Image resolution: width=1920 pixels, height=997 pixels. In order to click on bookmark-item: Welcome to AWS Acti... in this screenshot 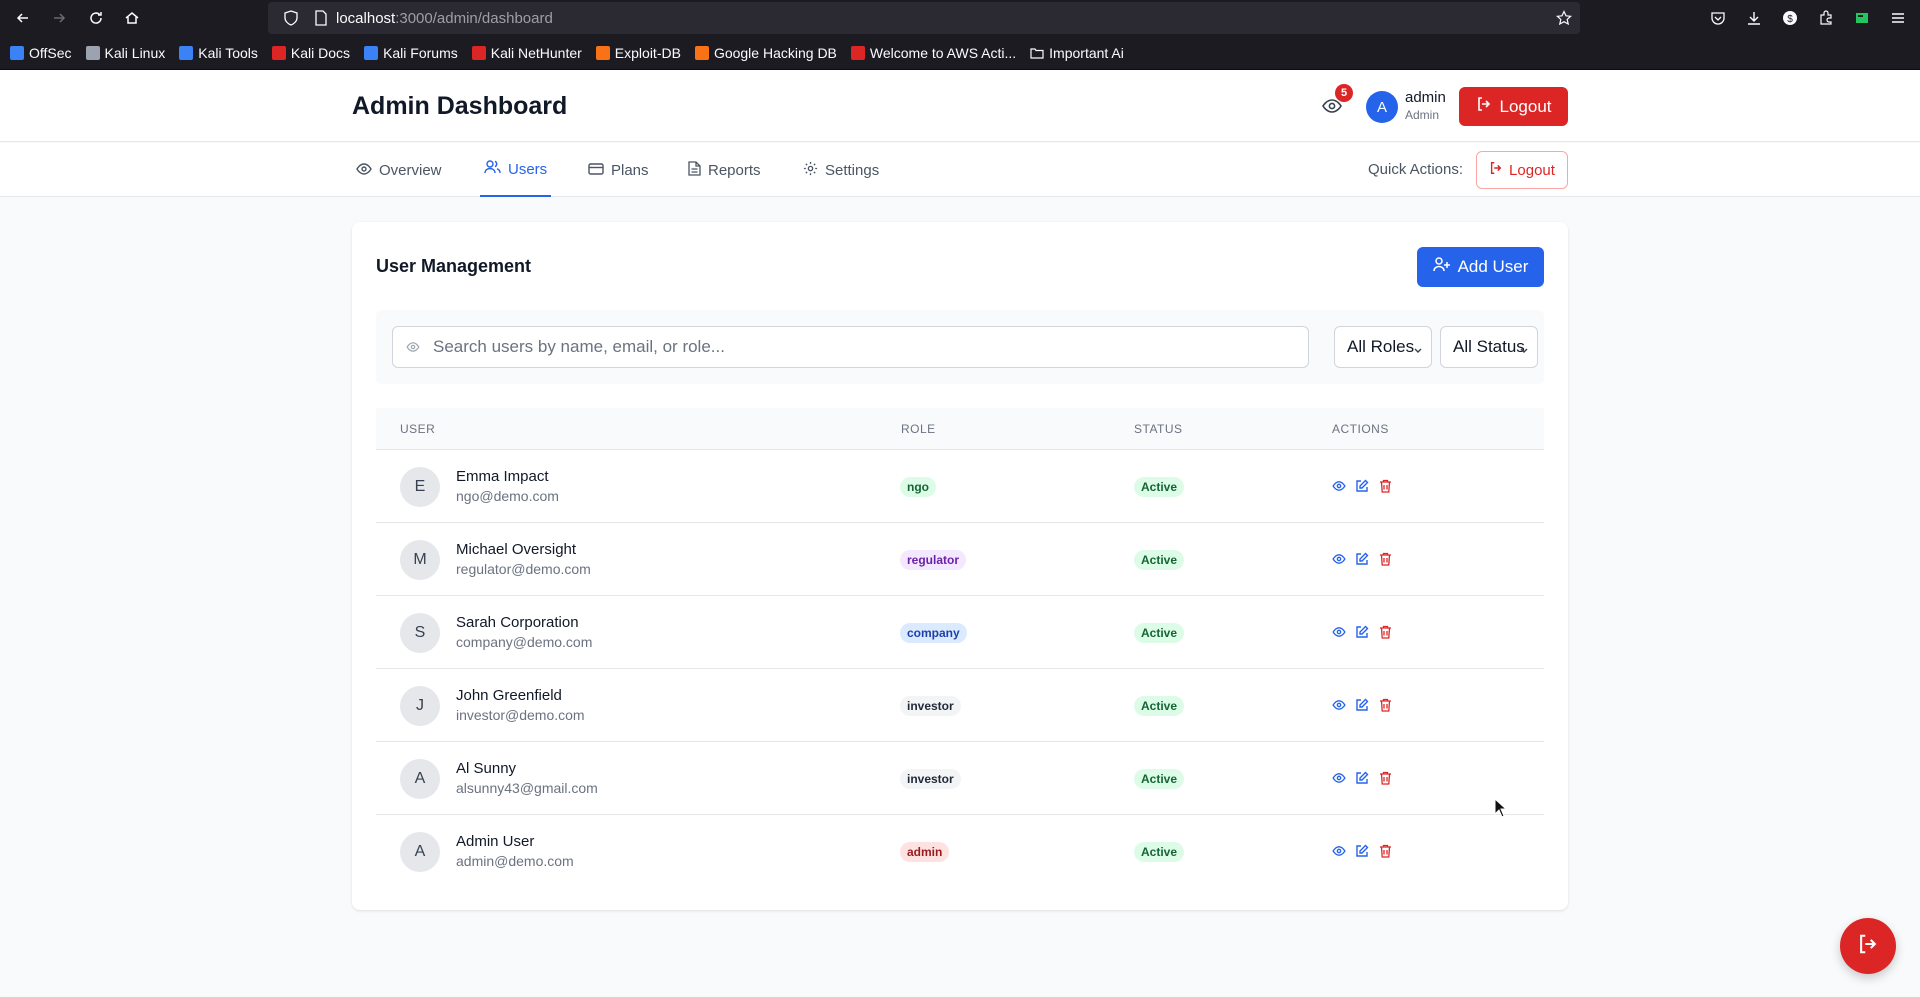, I will do `click(933, 53)`.